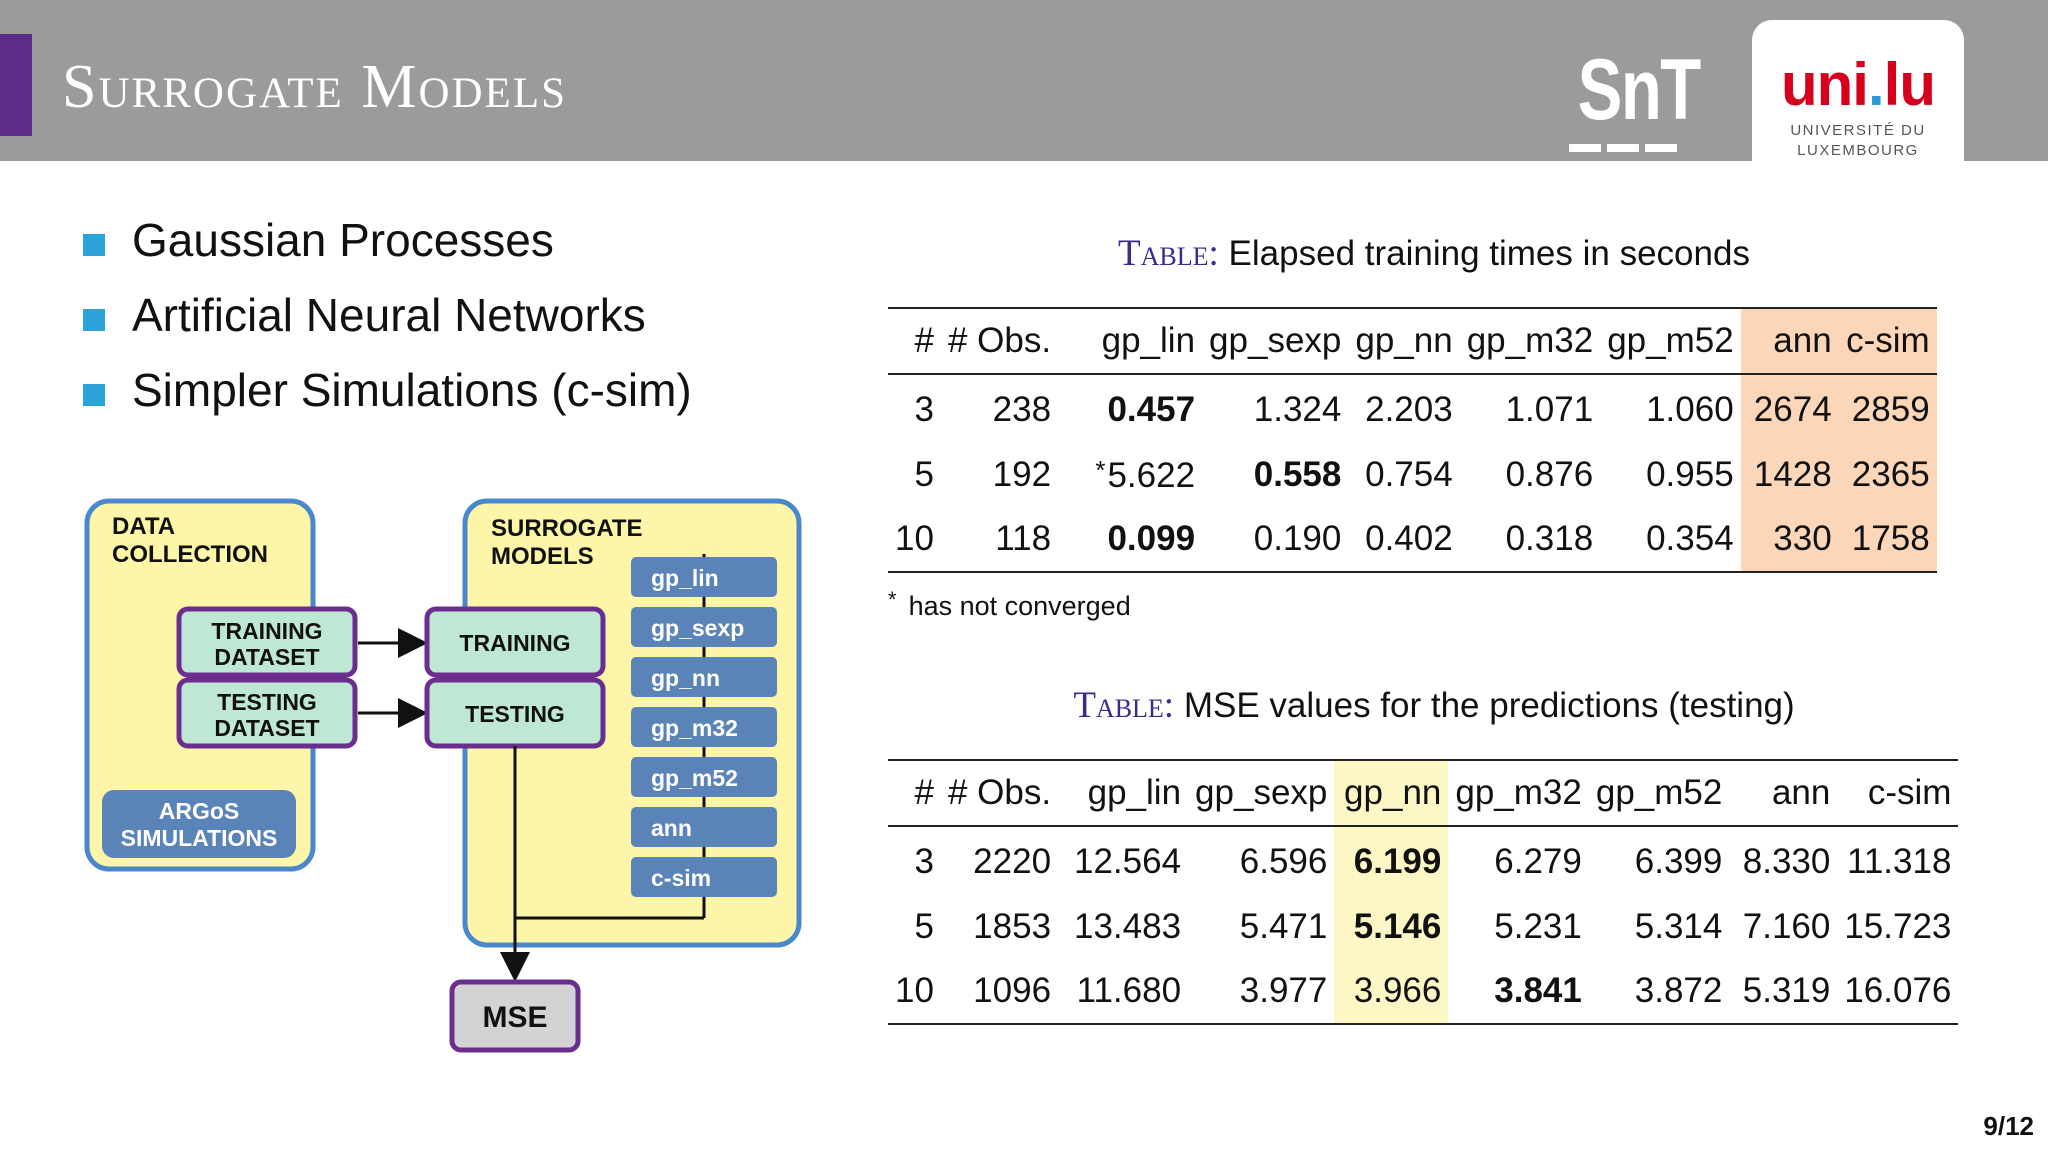  I want to click on table-cell: 0.354, so click(1690, 538).